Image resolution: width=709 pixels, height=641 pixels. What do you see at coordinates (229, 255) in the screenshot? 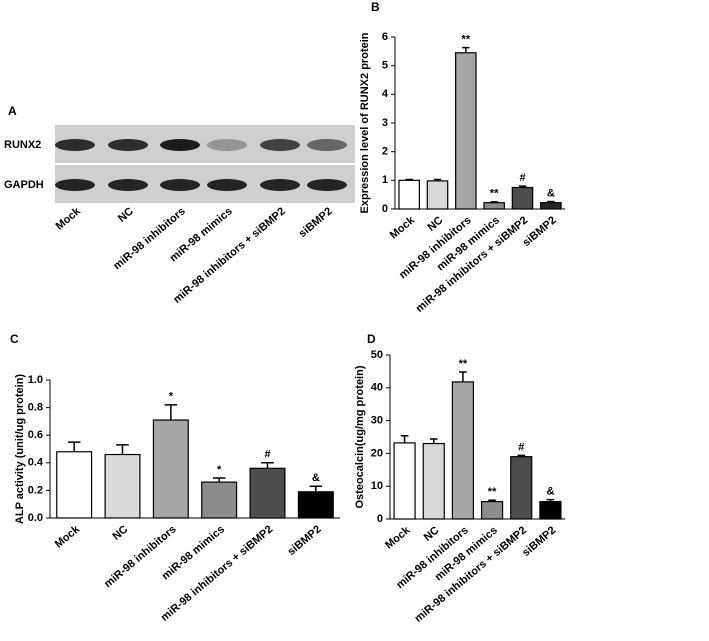
I see `lane-label: miR-98 inhibitors + siBMP2` at bounding box center [229, 255].